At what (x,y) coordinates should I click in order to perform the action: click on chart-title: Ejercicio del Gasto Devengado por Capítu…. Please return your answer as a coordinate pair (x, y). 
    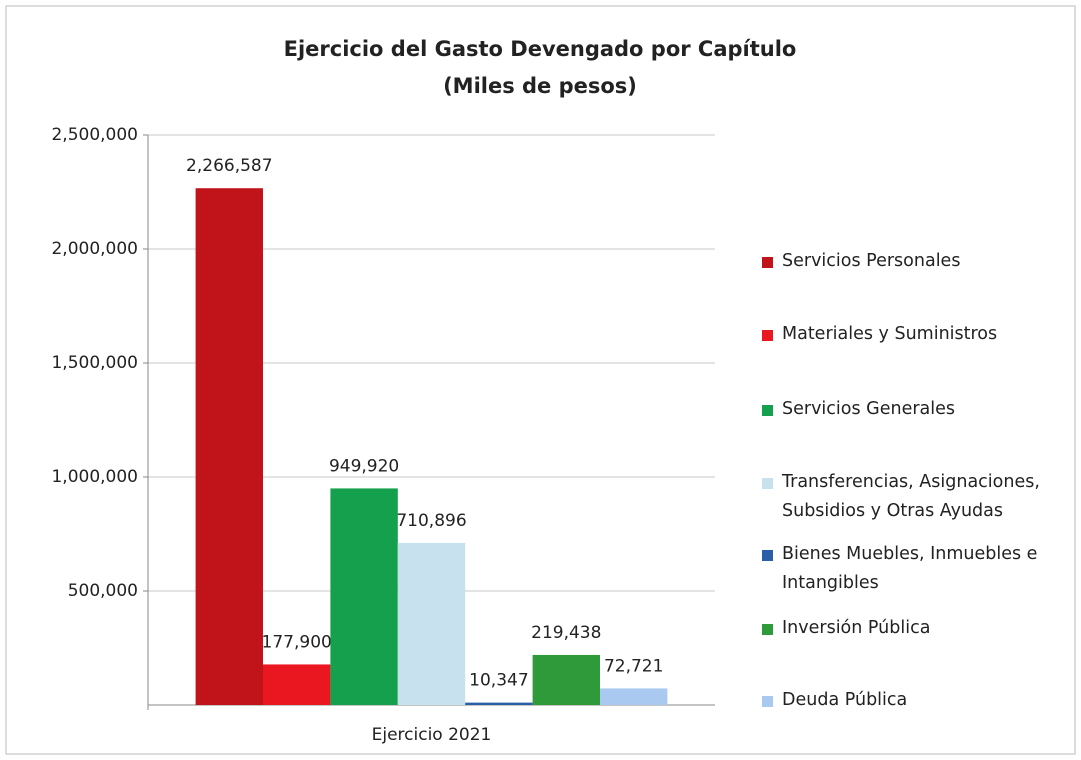
    Looking at the image, I should click on (540, 49).